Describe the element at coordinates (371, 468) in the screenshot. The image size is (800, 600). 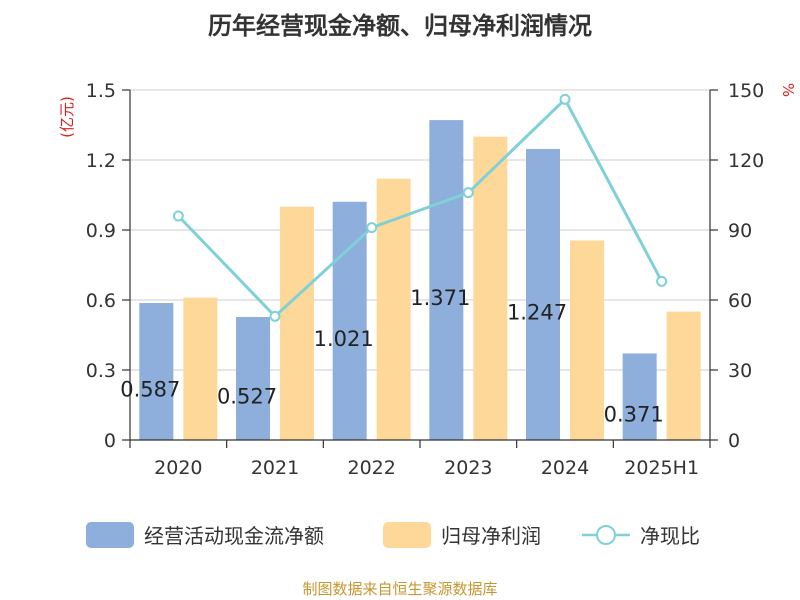
I see `x-tick-label: 2022` at that location.